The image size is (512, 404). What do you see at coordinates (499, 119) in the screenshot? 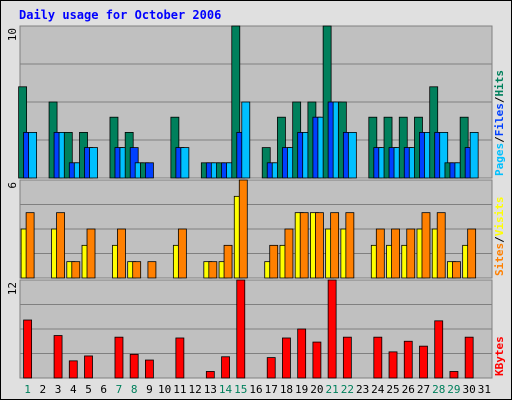
I see `legend-entry-files: Files` at bounding box center [499, 119].